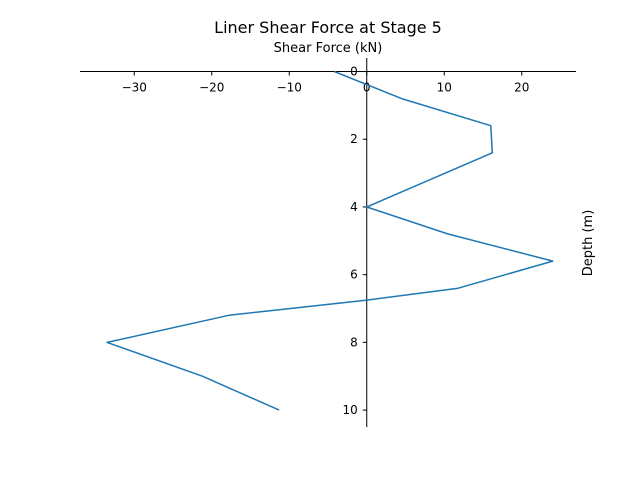 This screenshot has width=640, height=480. Describe the element at coordinates (349, 410) in the screenshot. I see `y-tick-label: 10` at that location.